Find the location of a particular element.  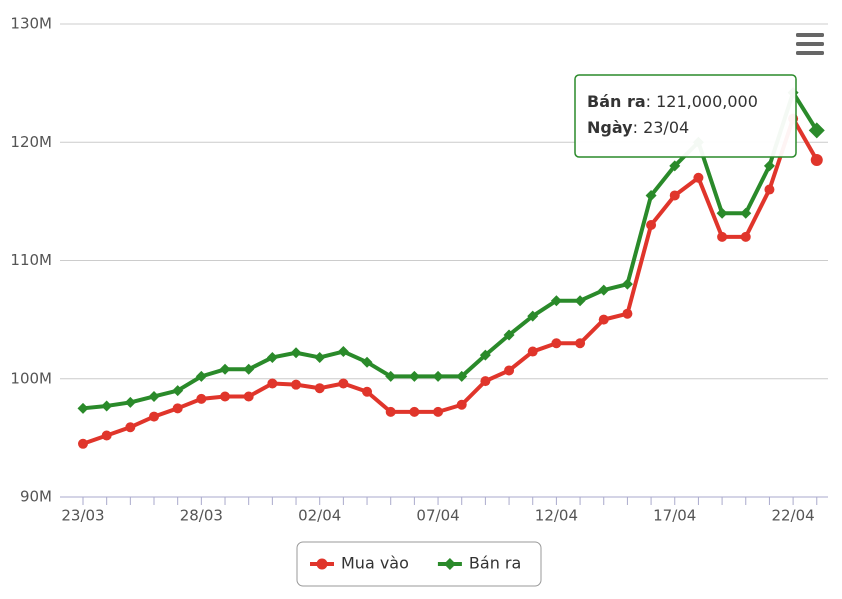

x-tick-label: 17/04 is located at coordinates (674, 516).